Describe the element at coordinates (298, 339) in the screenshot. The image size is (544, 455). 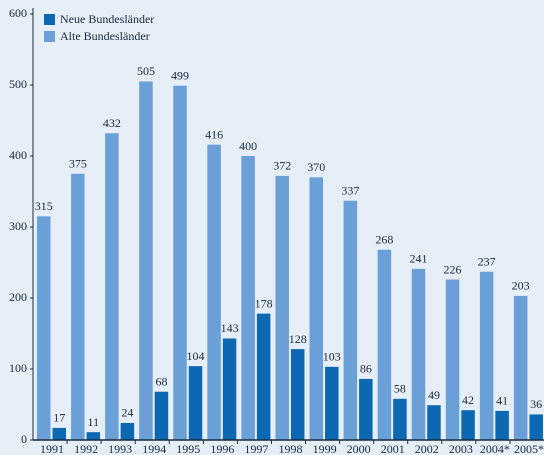
I see `data-label: 128` at that location.